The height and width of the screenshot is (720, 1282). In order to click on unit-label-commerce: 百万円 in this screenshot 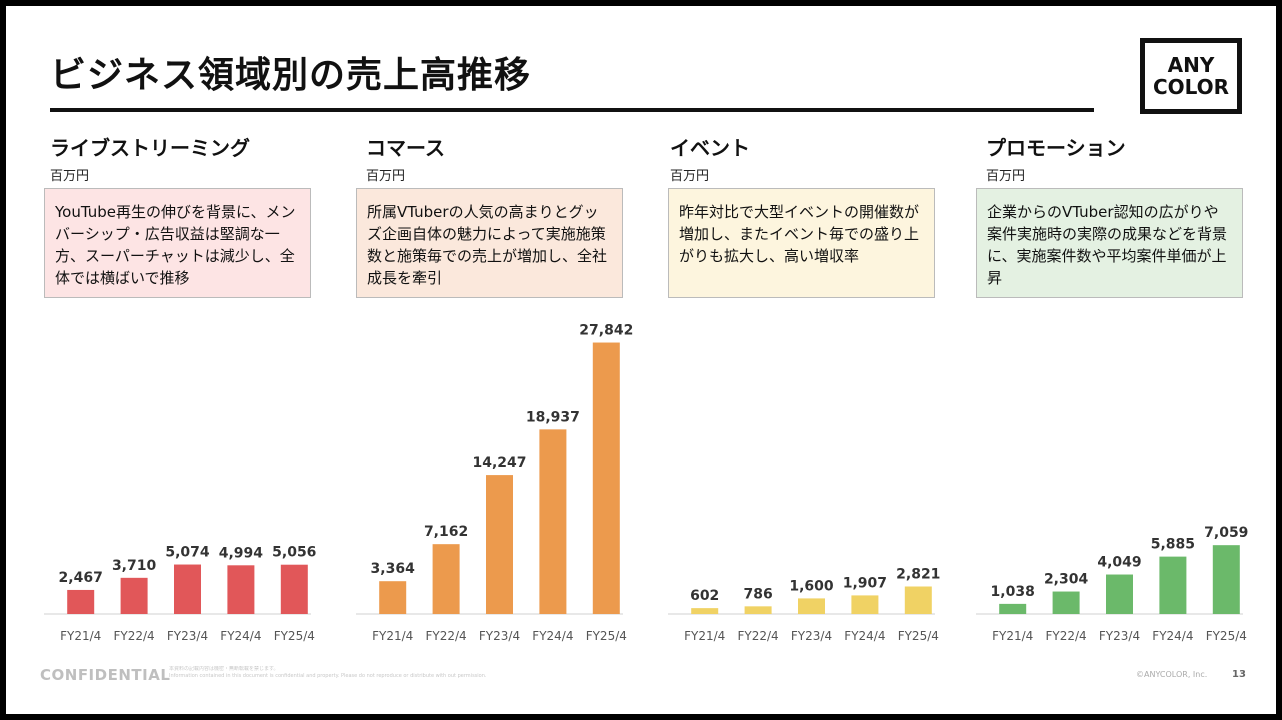, I will do `click(386, 176)`.